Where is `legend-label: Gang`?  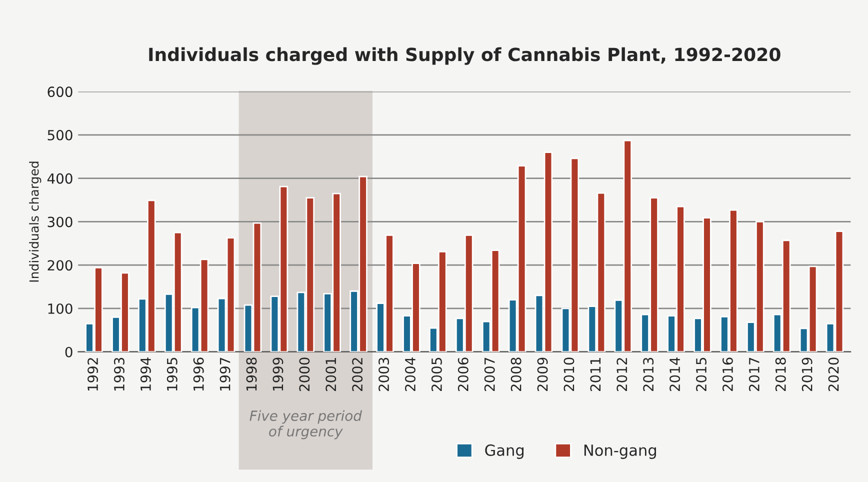 legend-label: Gang is located at coordinates (504, 451).